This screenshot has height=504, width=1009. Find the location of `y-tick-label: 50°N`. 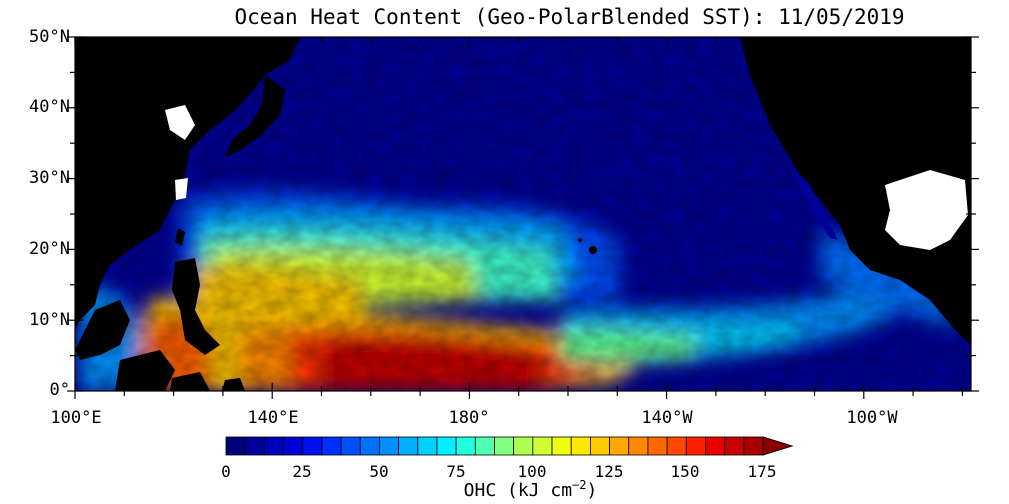

y-tick-label: 50°N is located at coordinates (49, 37).